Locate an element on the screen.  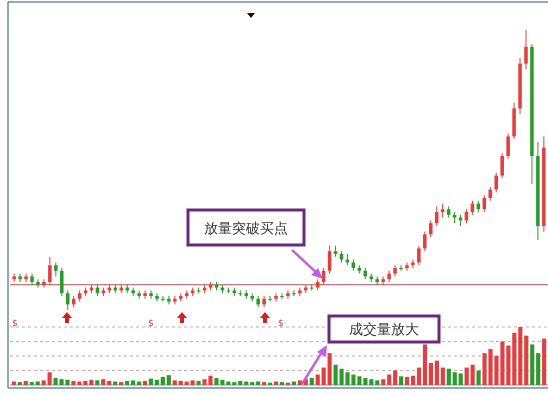
annotation: 成交量放大 is located at coordinates (384, 330).